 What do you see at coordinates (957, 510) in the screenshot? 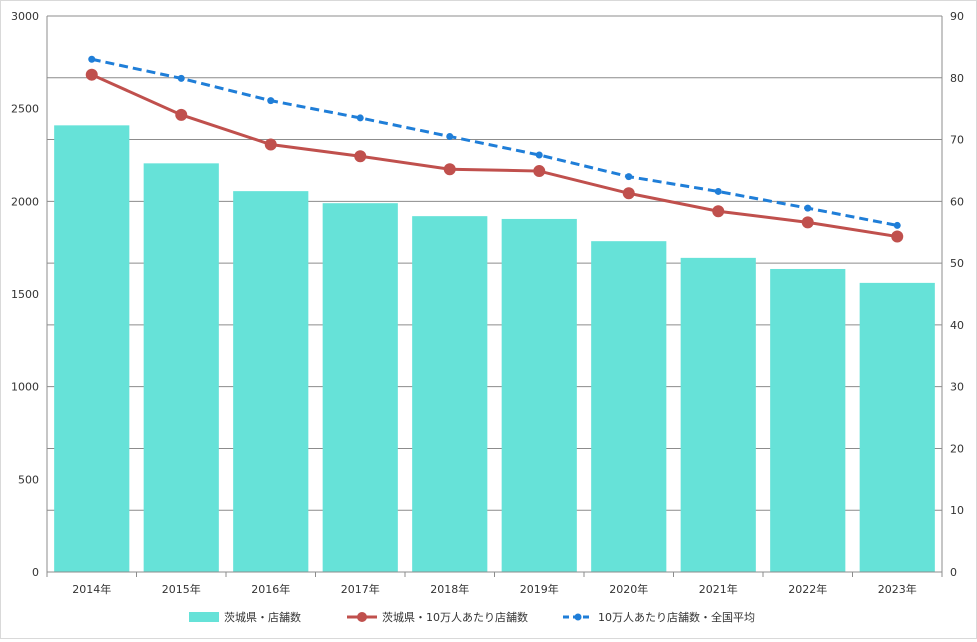
I see `y-right-tick-label: 10` at bounding box center [957, 510].